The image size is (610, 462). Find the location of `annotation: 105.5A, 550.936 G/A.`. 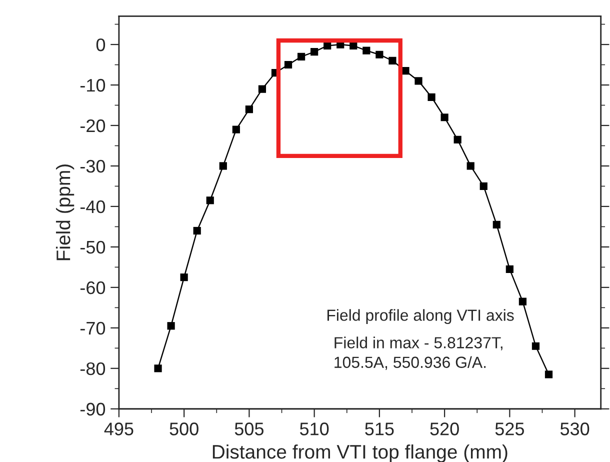

annotation: 105.5A, 550.936 G/A. is located at coordinates (410, 363).